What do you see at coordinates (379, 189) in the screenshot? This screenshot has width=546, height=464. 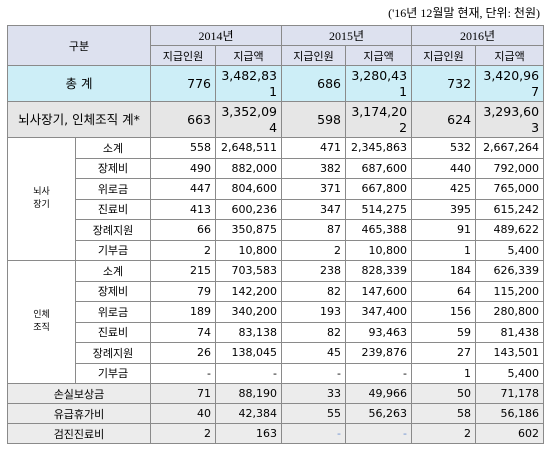 I see `value-cell: 667,800` at bounding box center [379, 189].